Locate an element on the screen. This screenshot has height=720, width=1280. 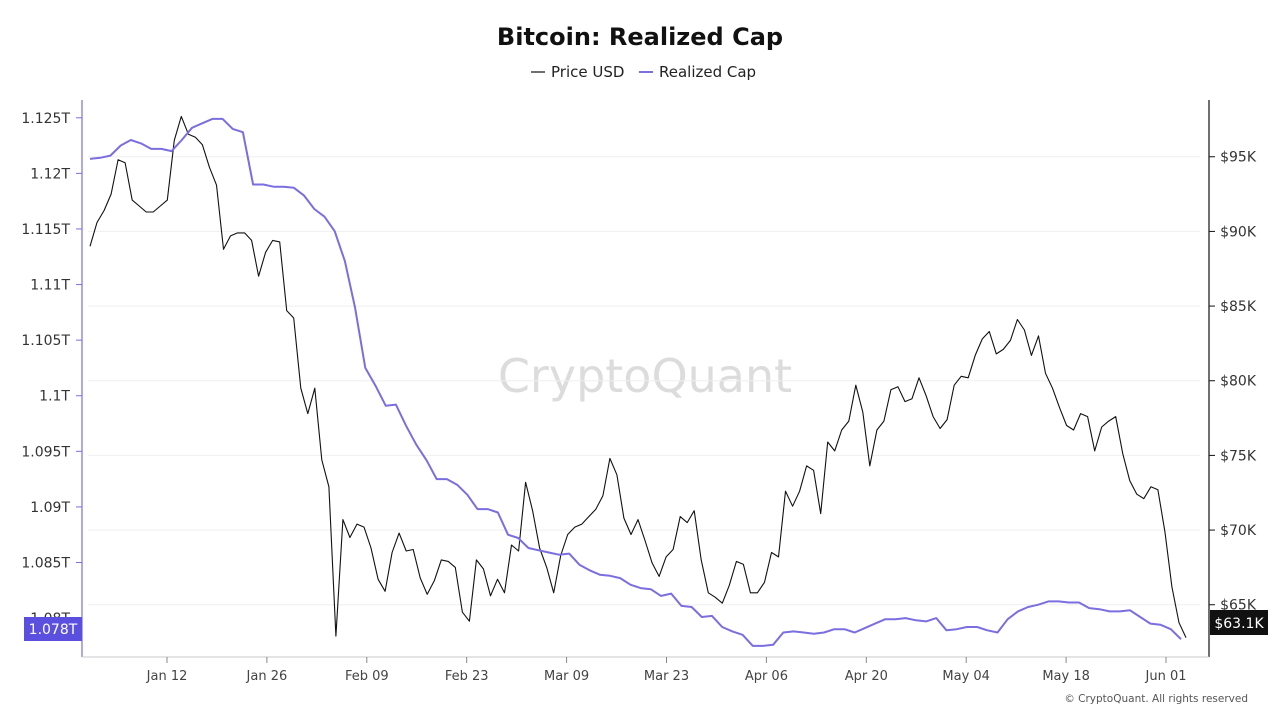
chart-title: Bitcoin: Realized Cap is located at coordinates (640, 37).